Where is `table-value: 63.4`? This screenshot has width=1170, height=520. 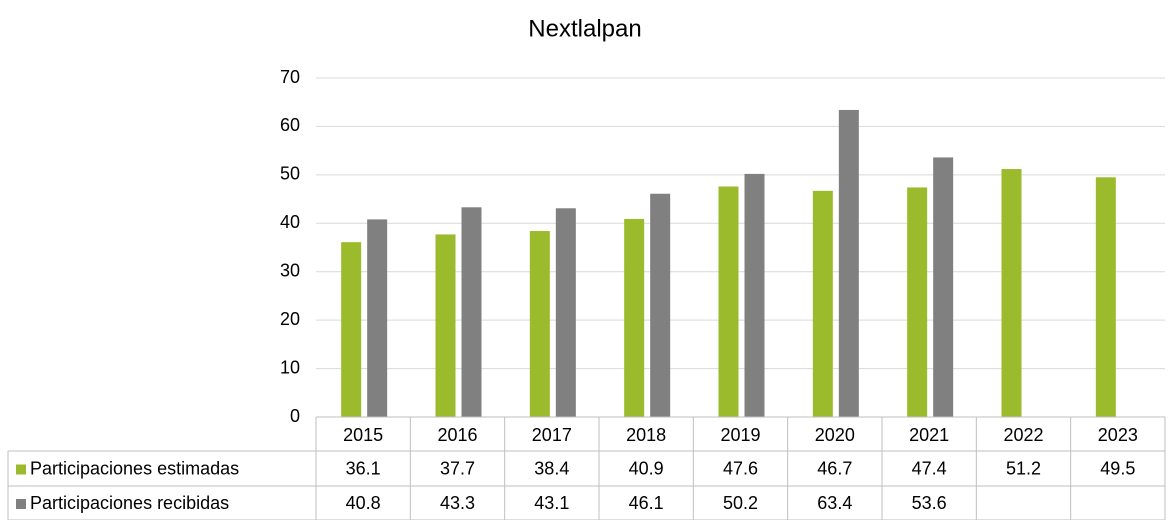
table-value: 63.4 is located at coordinates (834, 503).